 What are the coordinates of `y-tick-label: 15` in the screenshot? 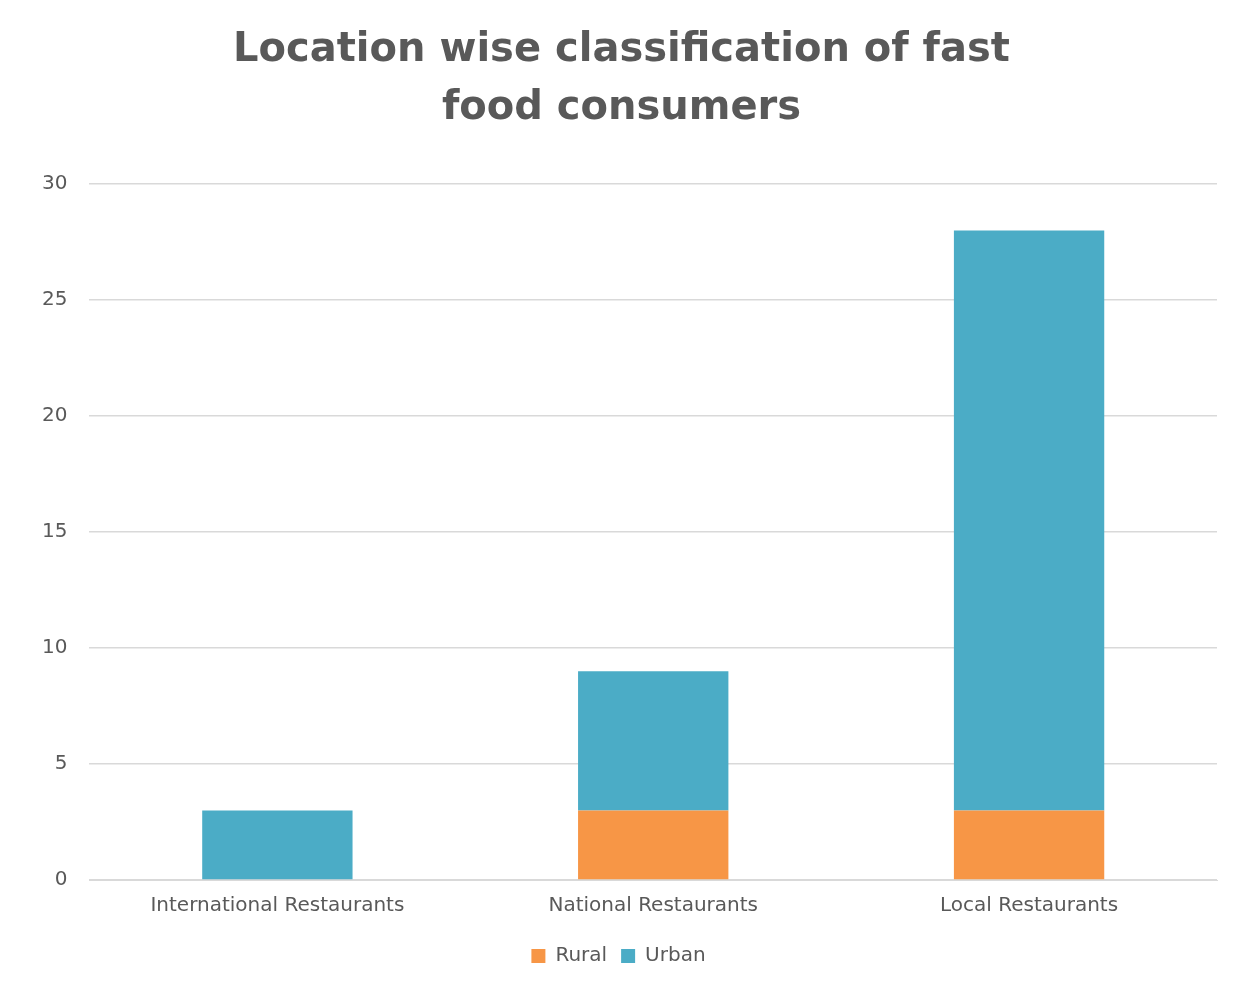 It's located at (55, 530).